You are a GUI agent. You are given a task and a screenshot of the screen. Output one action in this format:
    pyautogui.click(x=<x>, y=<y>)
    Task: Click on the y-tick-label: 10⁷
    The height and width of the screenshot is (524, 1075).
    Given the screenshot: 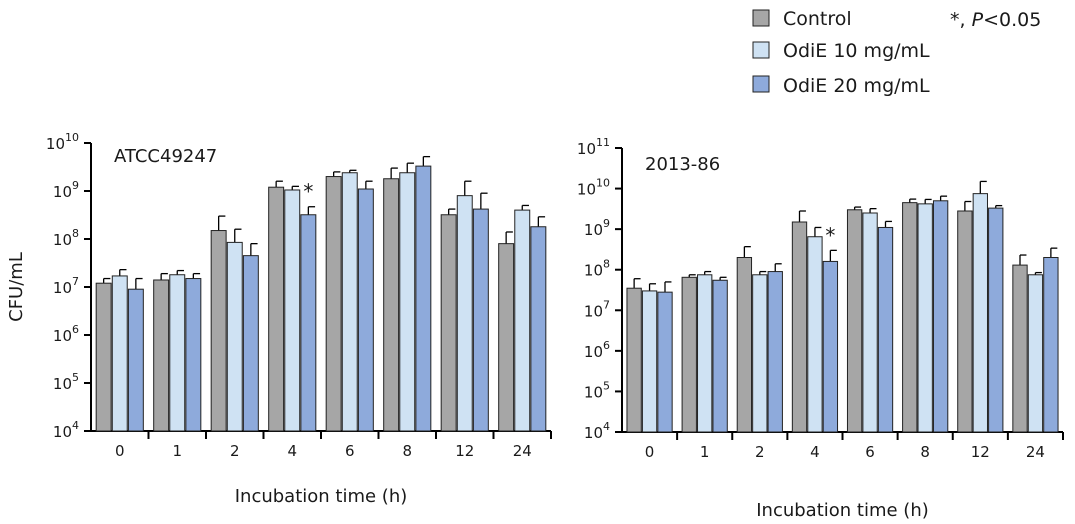 What is the action you would take?
    pyautogui.click(x=597, y=309)
    